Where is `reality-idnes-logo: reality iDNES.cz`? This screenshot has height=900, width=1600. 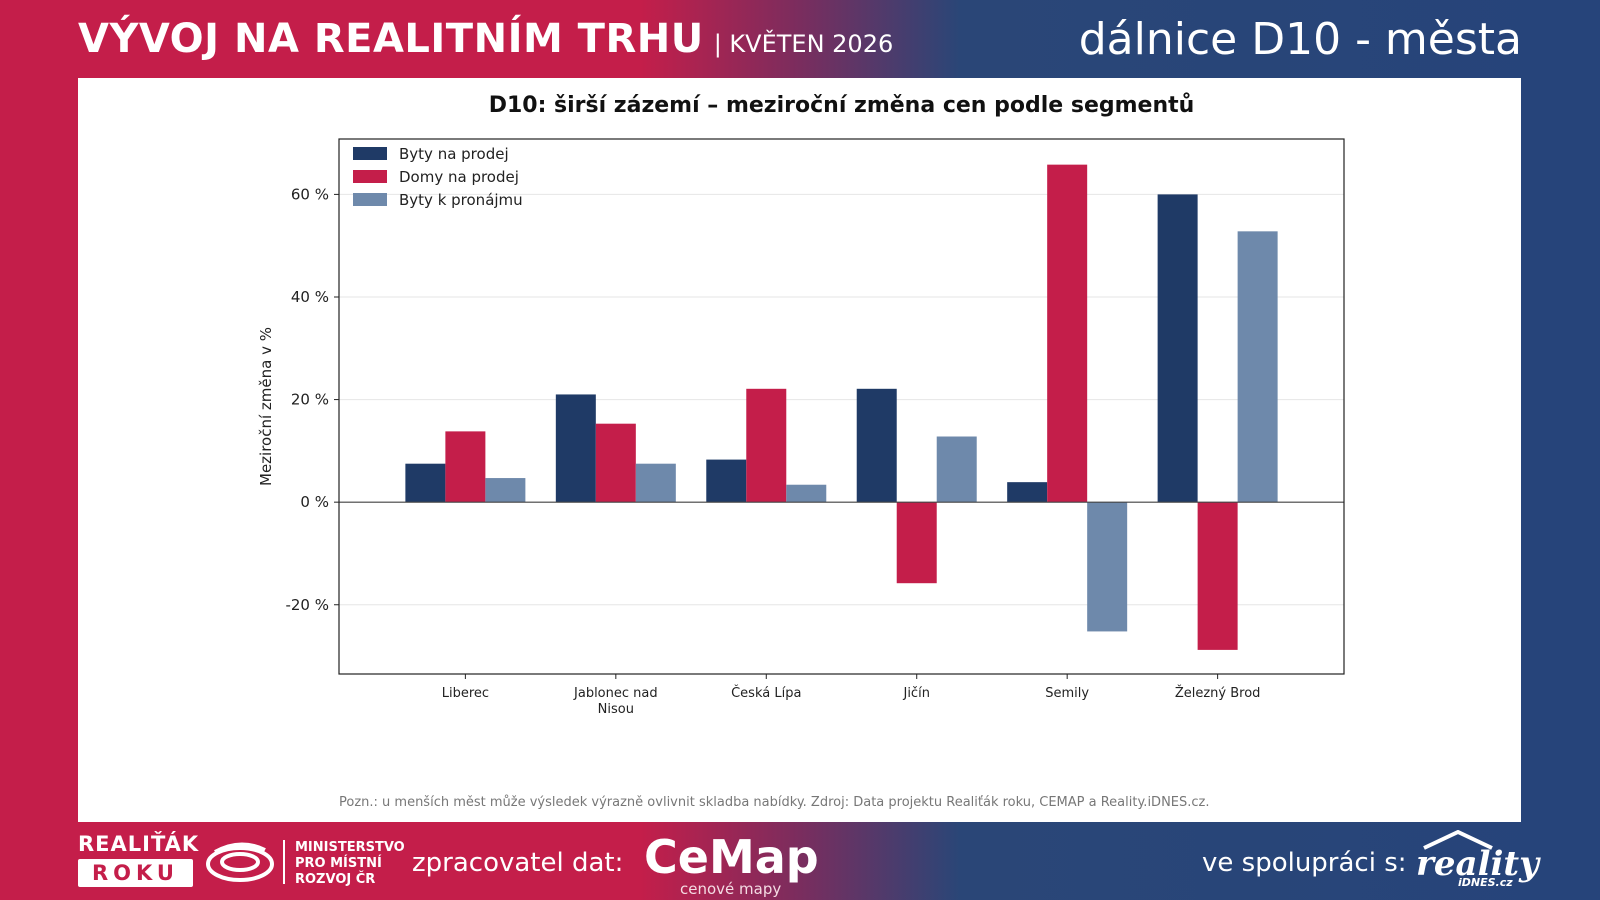
reality-idnes-logo: reality iDNES.cz is located at coordinates (1474, 860).